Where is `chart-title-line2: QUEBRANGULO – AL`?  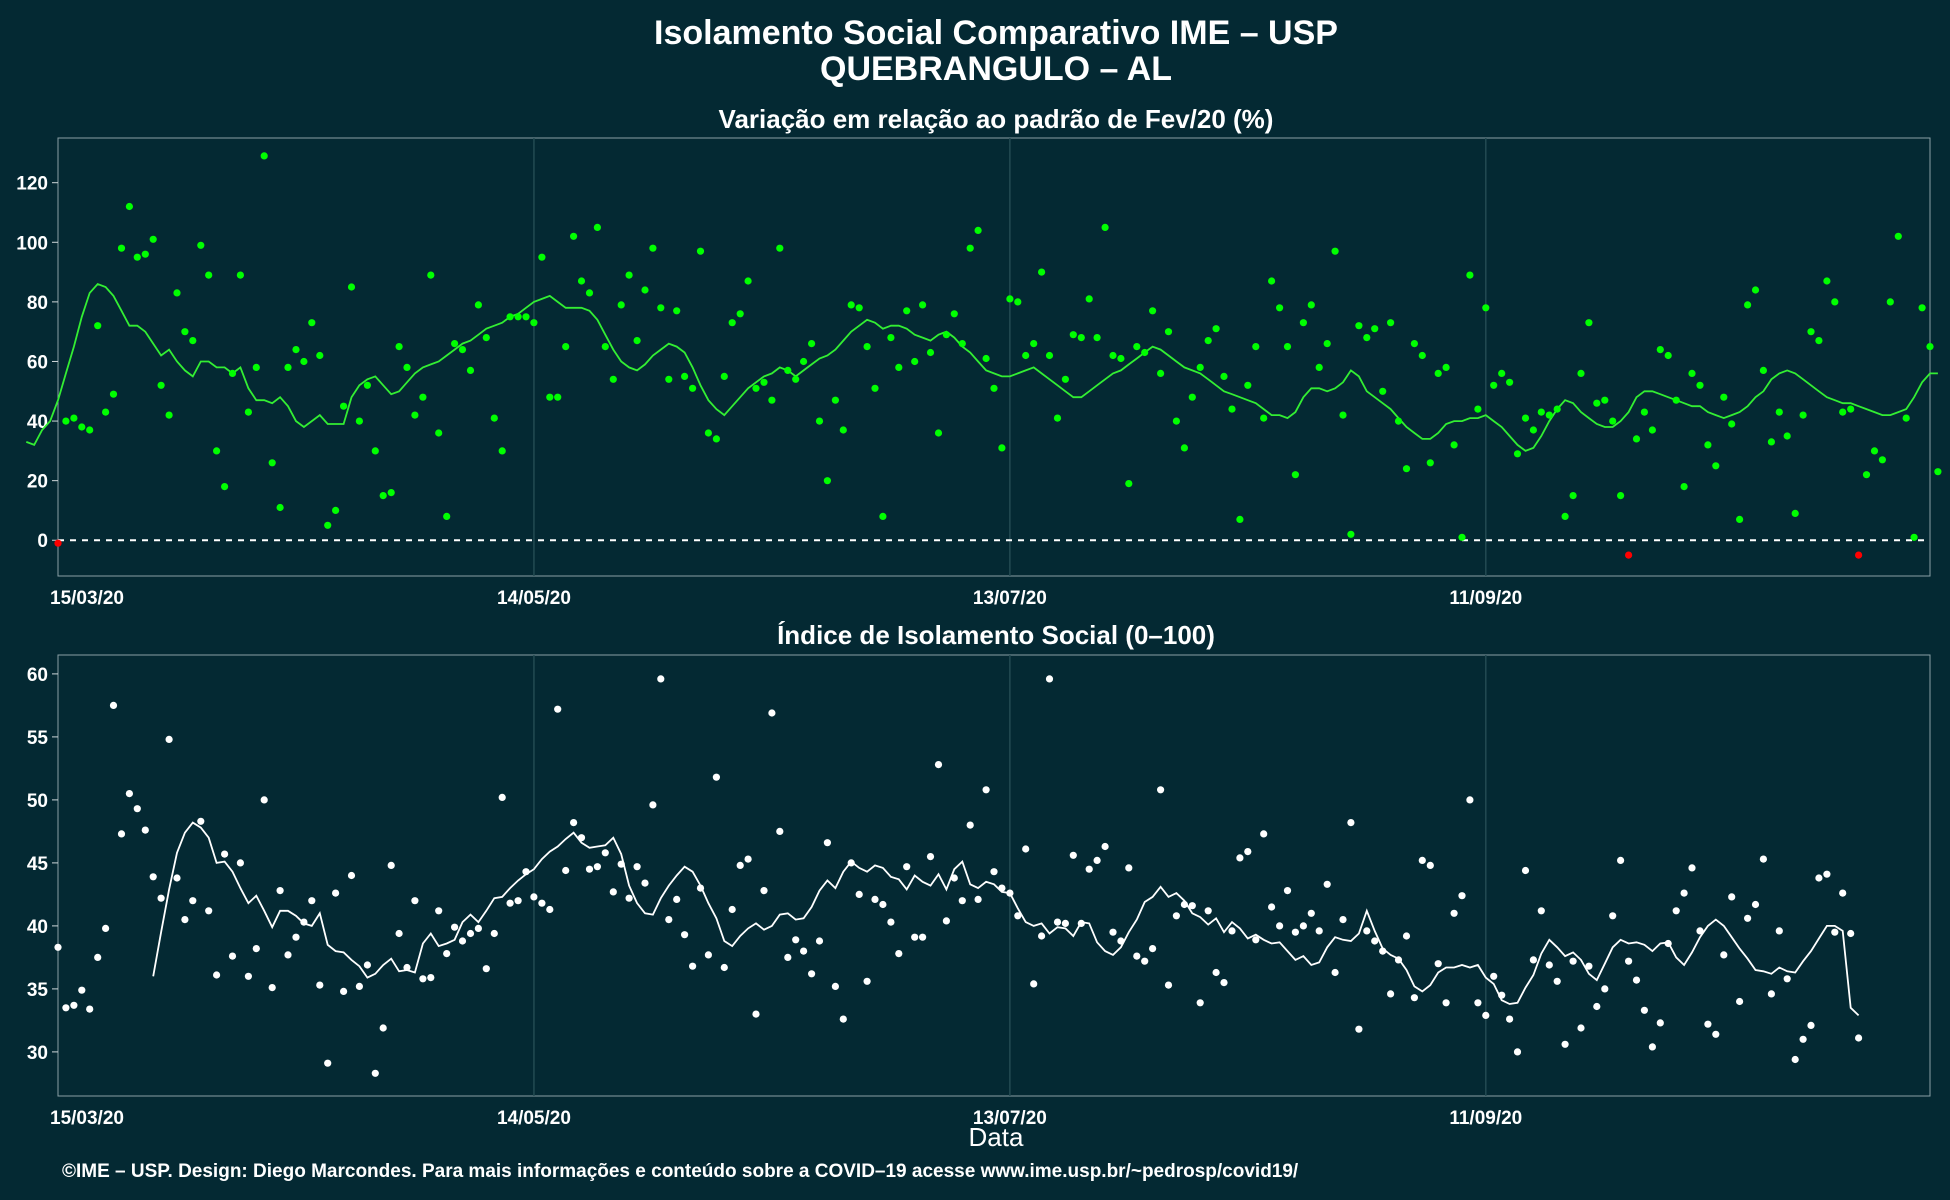
chart-title-line2: QUEBRANGULO – AL is located at coordinates (996, 69).